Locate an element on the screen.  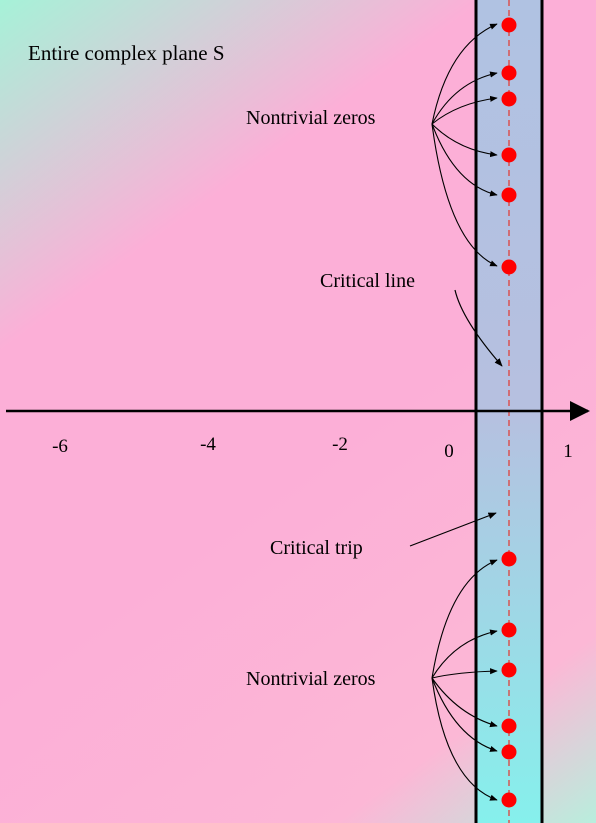
axis-tick-label: -6 is located at coordinates (60, 446).